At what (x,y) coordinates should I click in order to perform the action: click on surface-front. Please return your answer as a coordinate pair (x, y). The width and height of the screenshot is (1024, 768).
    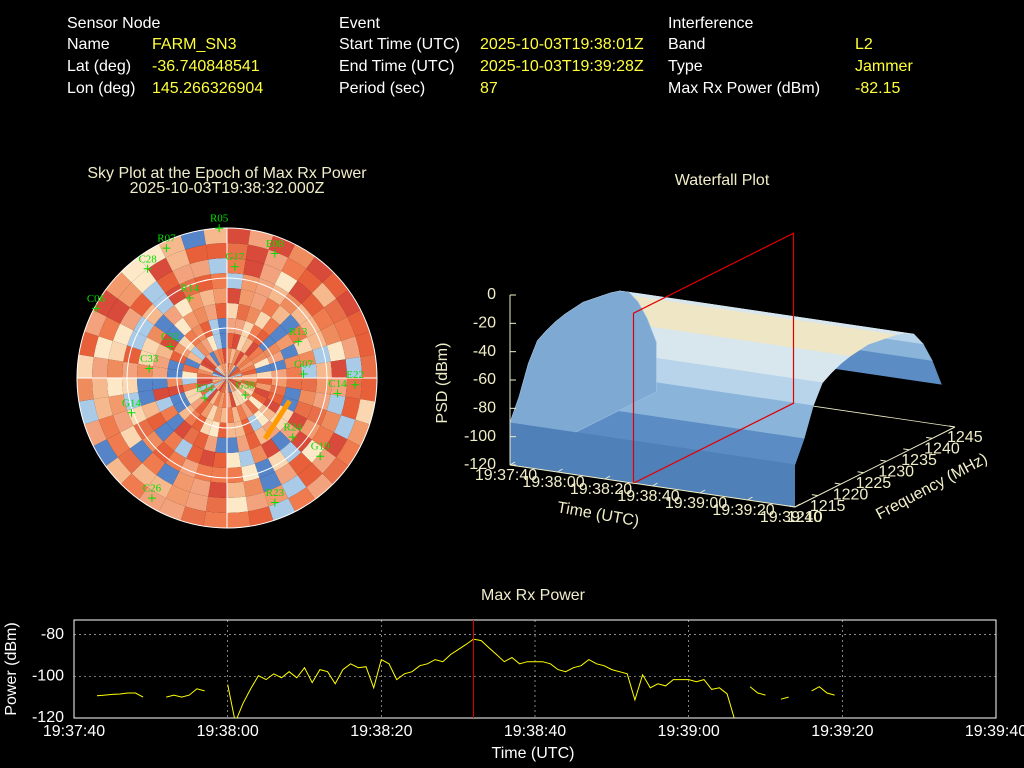
    Looking at the image, I should click on (652, 464).